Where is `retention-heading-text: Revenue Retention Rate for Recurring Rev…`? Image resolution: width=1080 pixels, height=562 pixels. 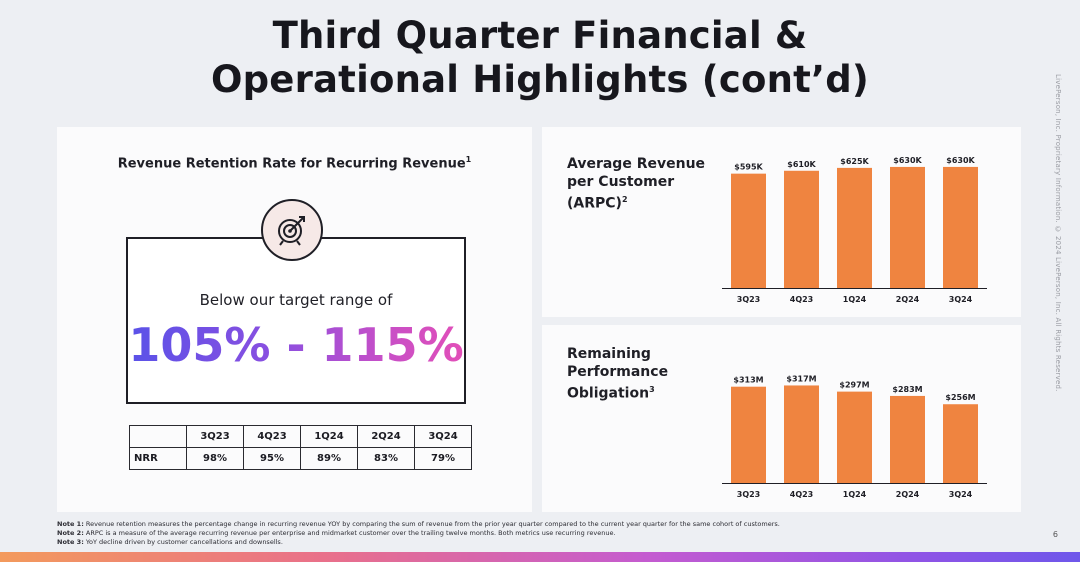 retention-heading-text: Revenue Retention Rate for Recurring Rev… is located at coordinates (291, 164).